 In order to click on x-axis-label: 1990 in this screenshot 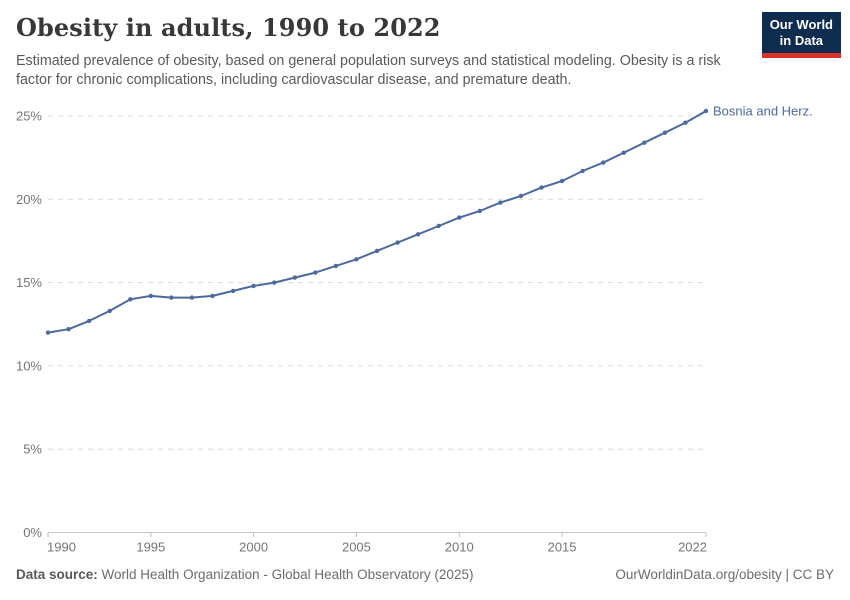, I will do `click(61, 547)`.